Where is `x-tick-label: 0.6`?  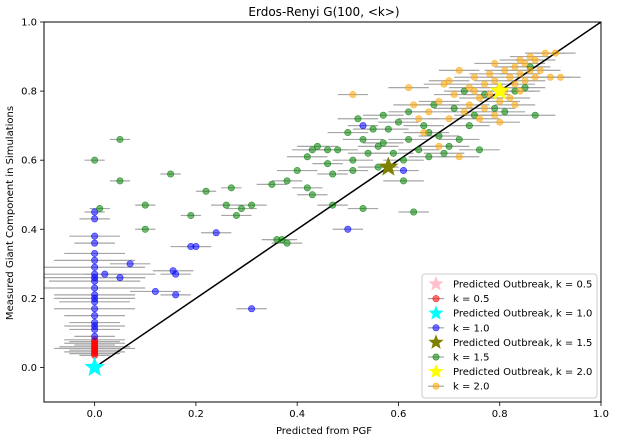 x-tick-label: 0.6 is located at coordinates (399, 414).